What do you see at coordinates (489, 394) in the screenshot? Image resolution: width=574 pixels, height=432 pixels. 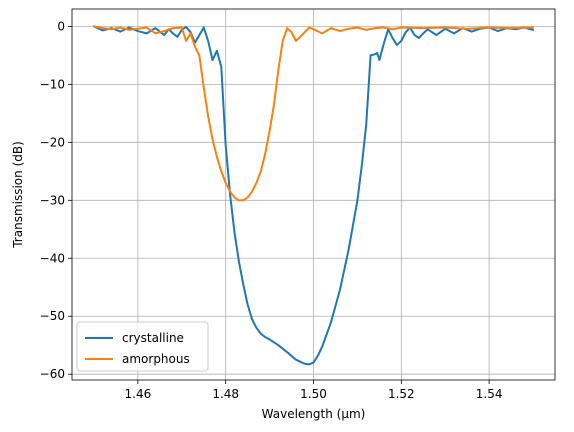 I see `x-tick-label: 1.54` at bounding box center [489, 394].